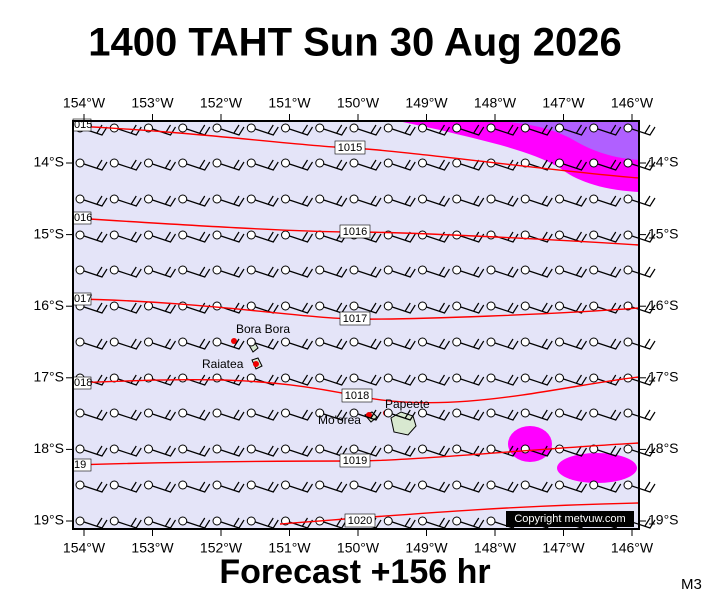 This screenshot has width=711, height=605. I want to click on isobar-label: 1016, so click(355, 232).